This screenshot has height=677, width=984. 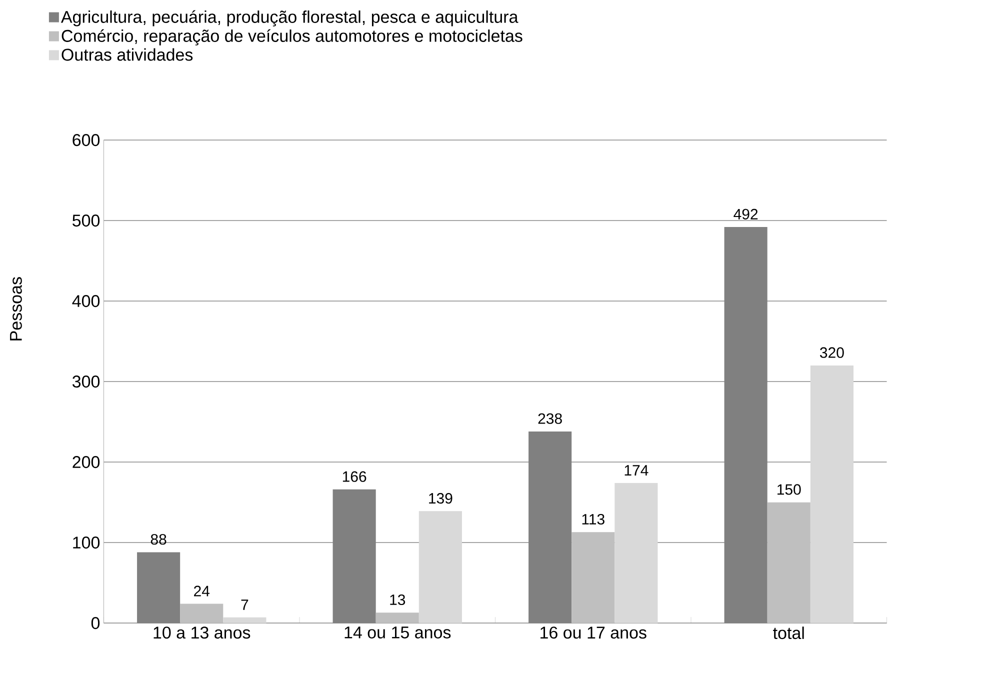 What do you see at coordinates (789, 489) in the screenshot?
I see `data-label: 150` at bounding box center [789, 489].